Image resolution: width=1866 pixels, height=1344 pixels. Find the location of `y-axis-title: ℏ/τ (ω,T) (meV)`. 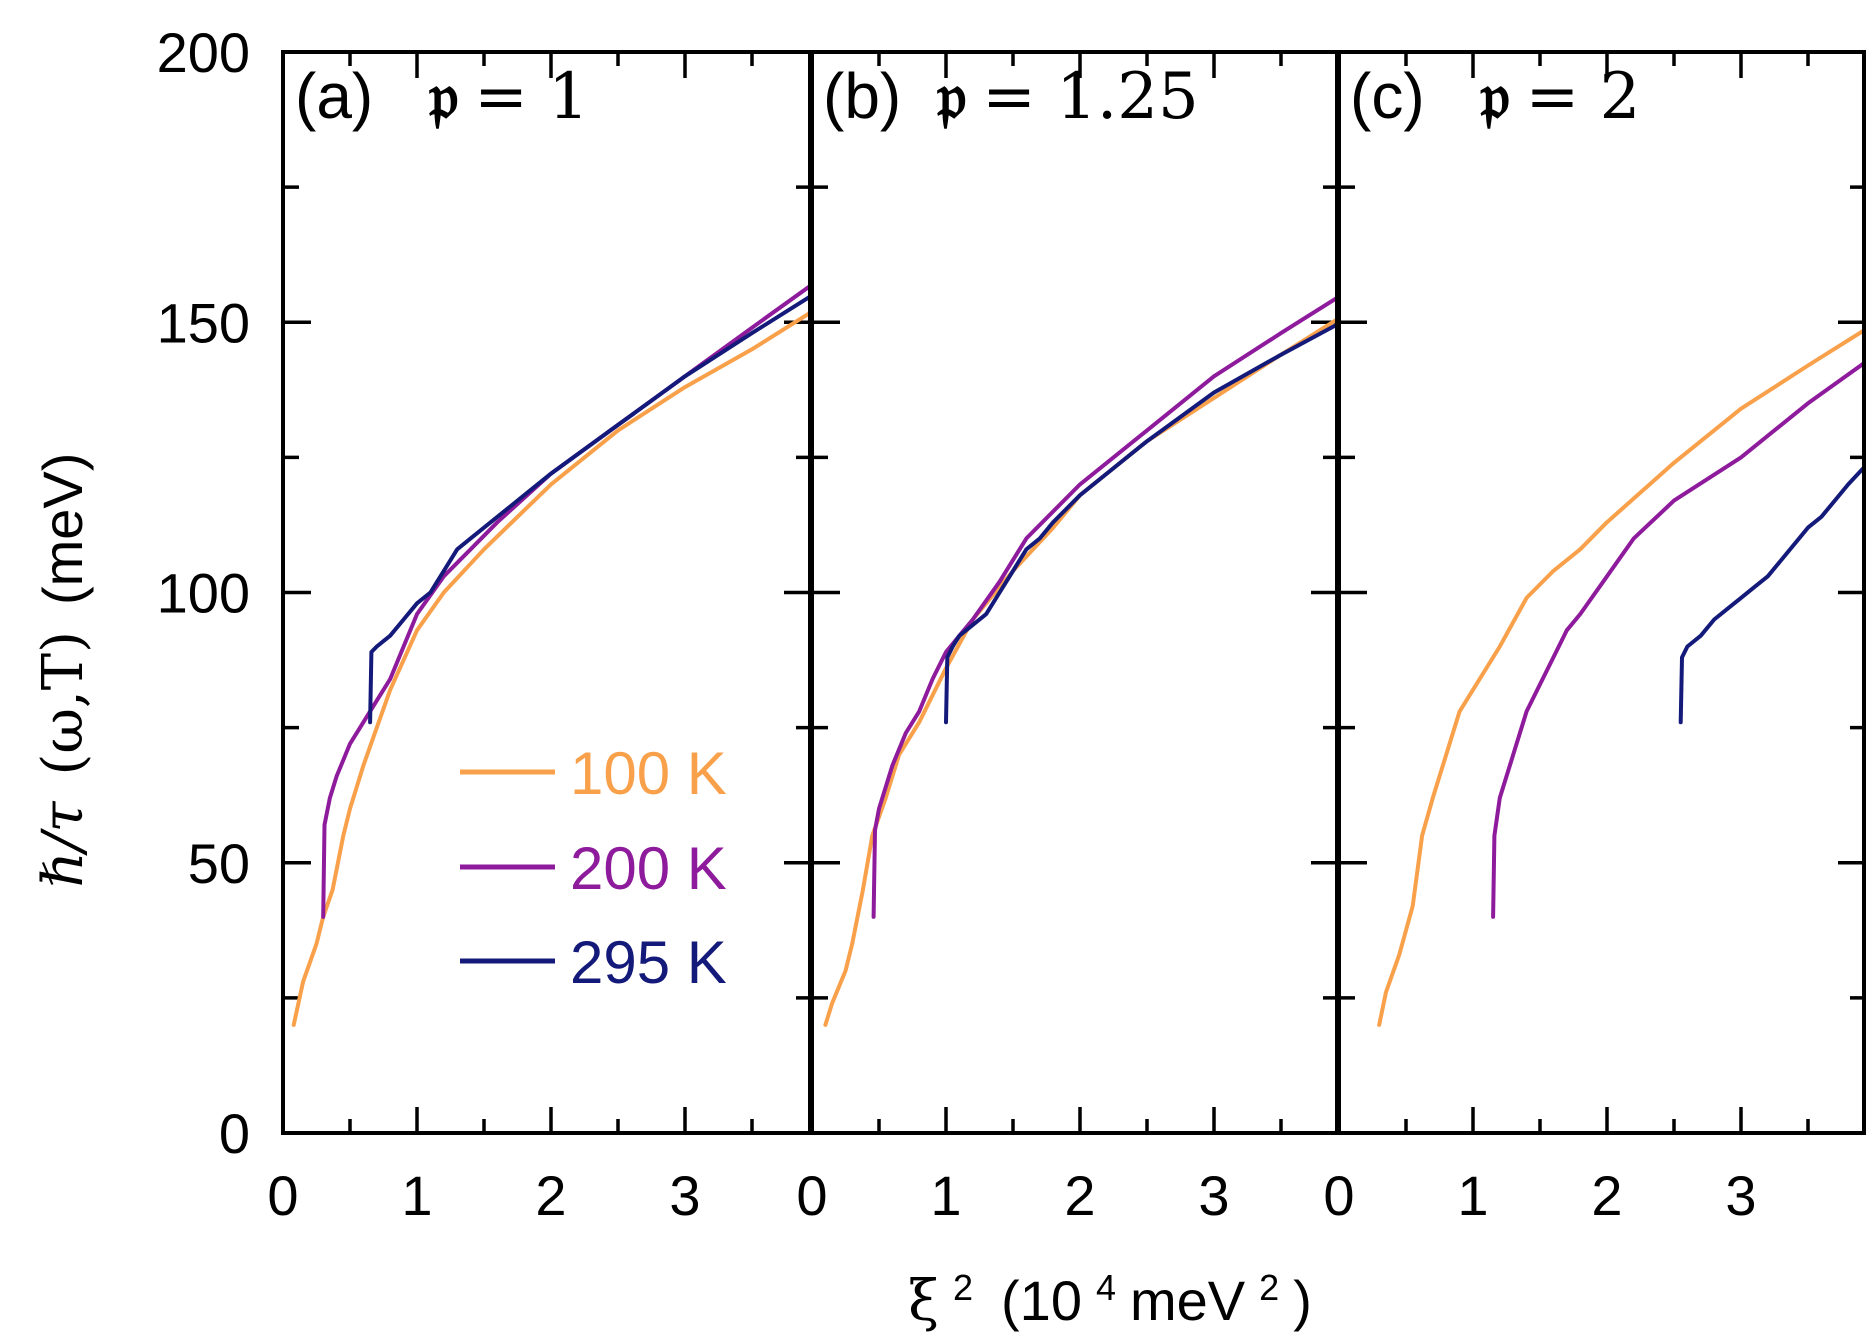

y-axis-title: ℏ/τ (ω,T) (meV) is located at coordinates (63, 670).